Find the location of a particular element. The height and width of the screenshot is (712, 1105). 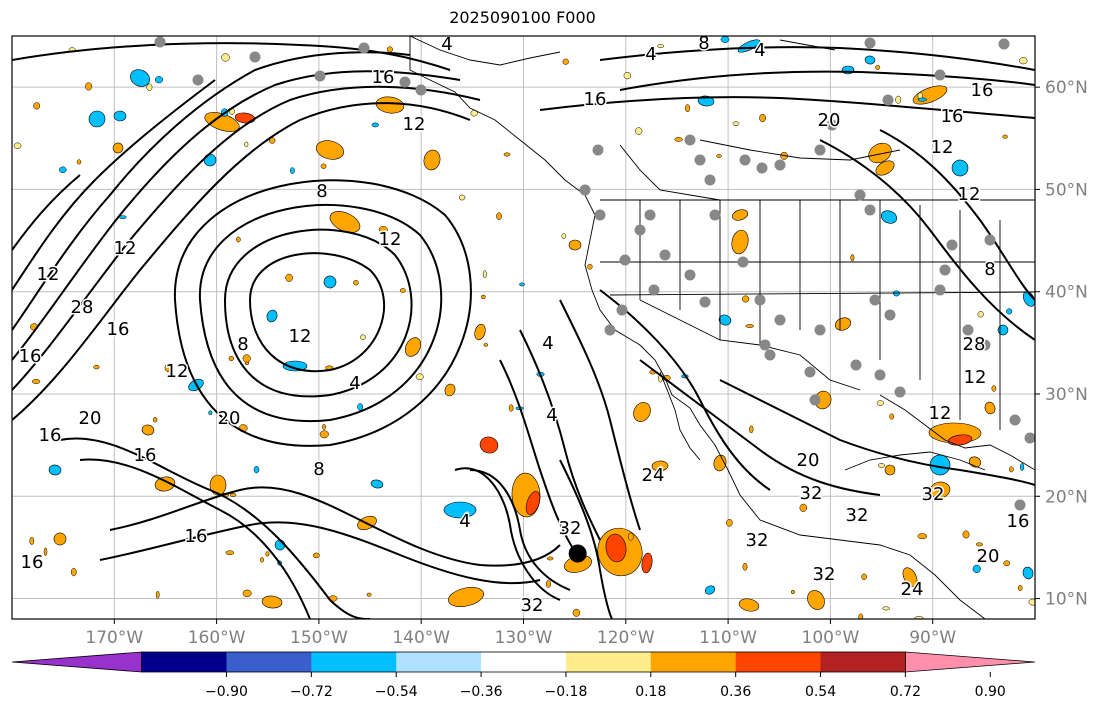

colorbar-tick-label: −0.54 is located at coordinates (396, 692).